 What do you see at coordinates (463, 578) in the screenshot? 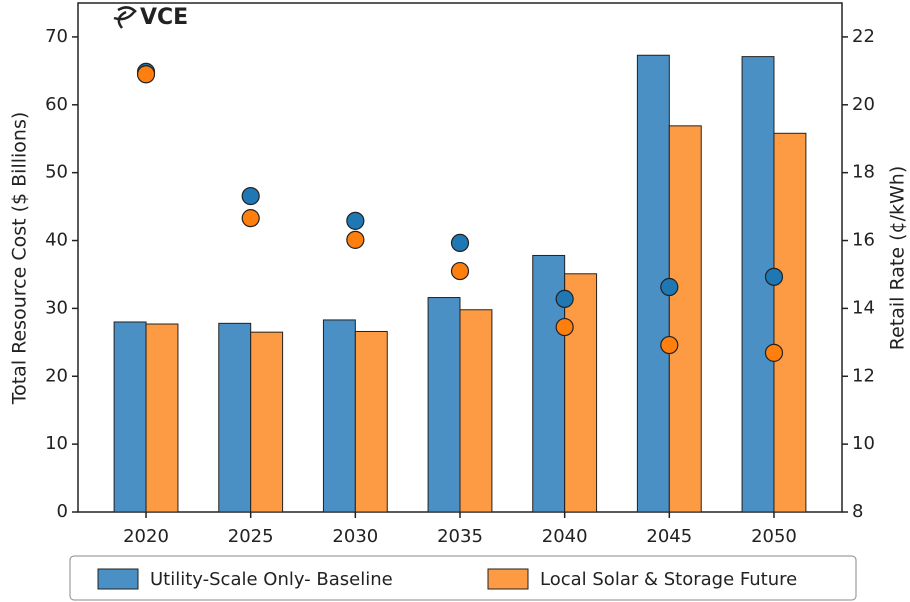
I see `legend-box` at bounding box center [463, 578].